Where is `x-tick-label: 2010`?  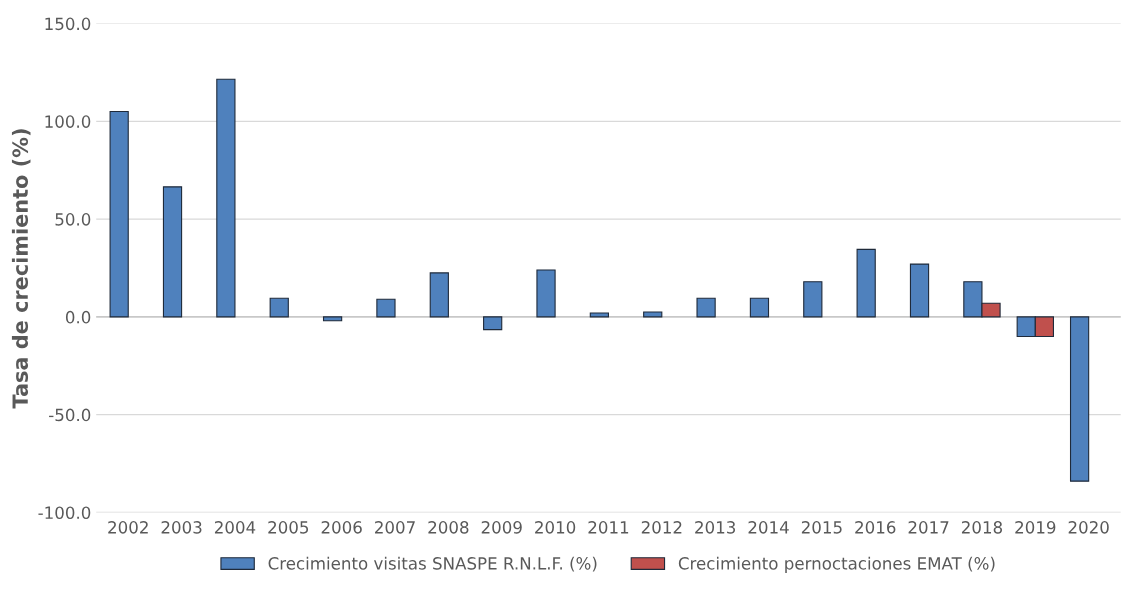 x-tick-label: 2010 is located at coordinates (555, 527).